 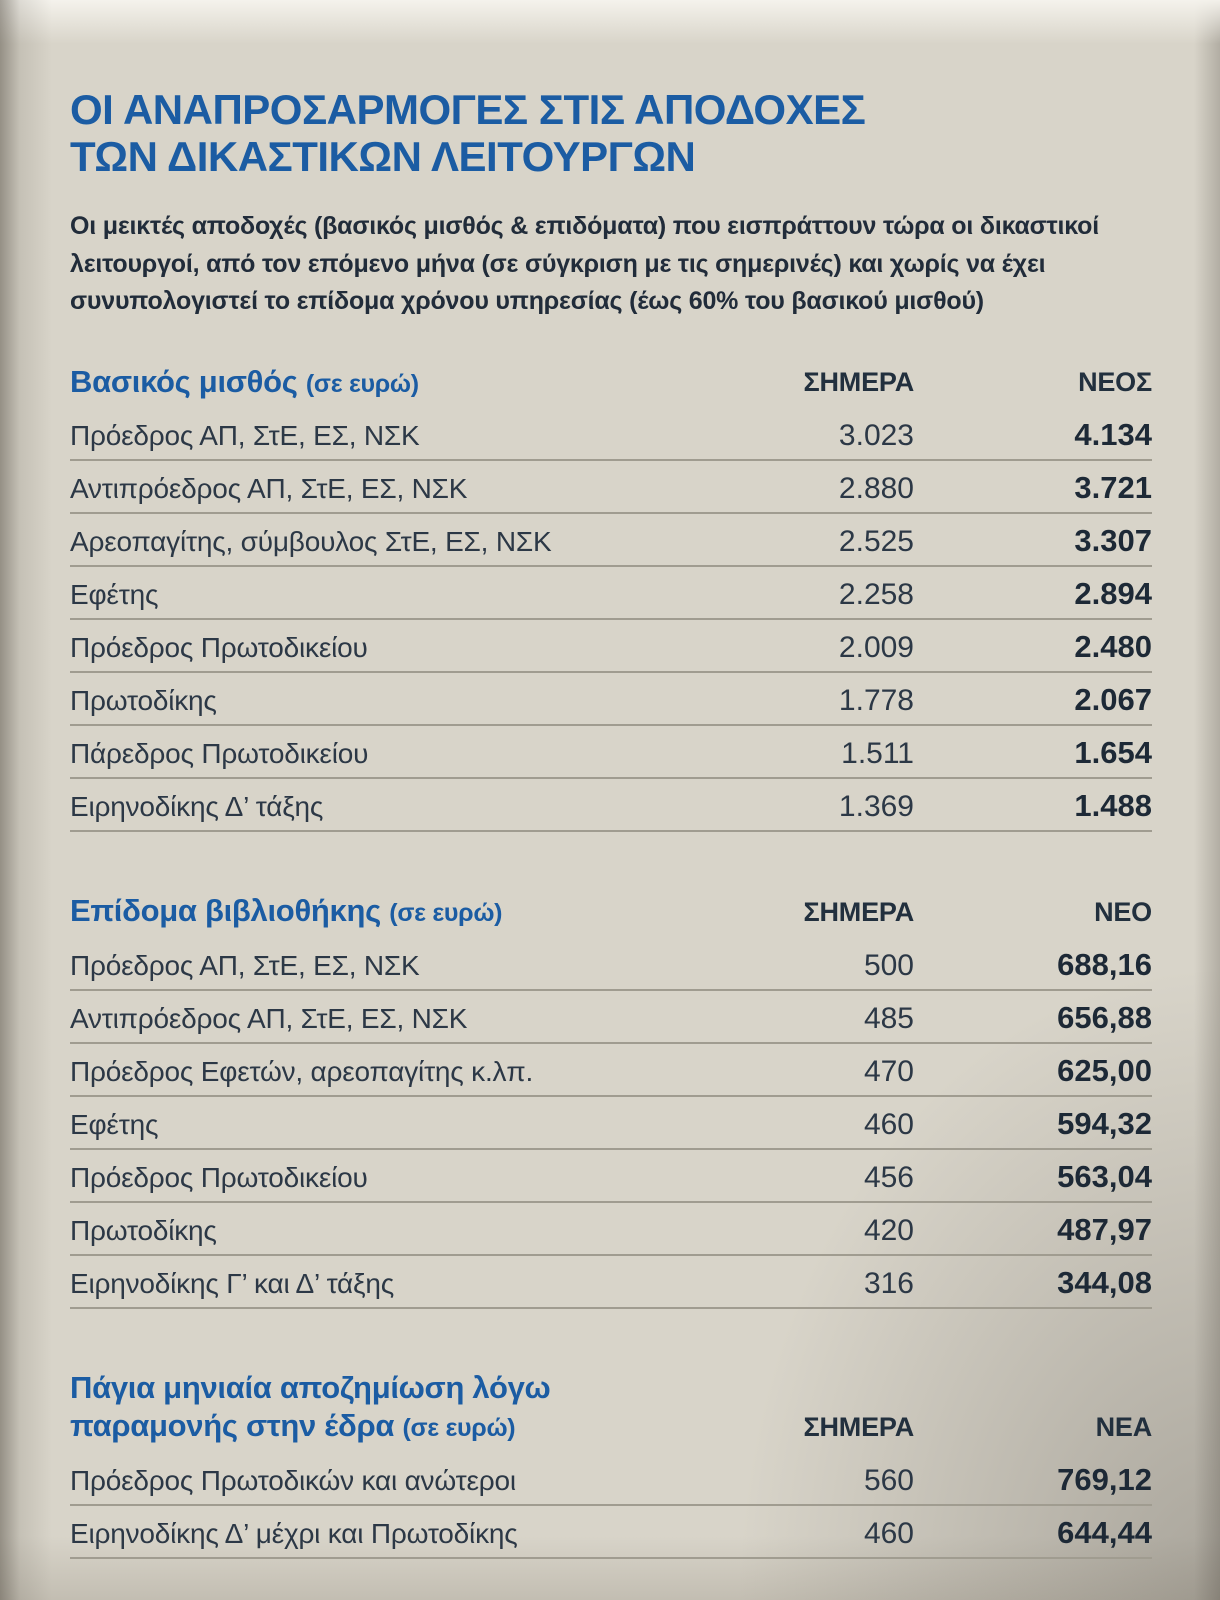 I want to click on row-label: Ειρηνοδίκης Δ’ τάξης, so click(x=197, y=807).